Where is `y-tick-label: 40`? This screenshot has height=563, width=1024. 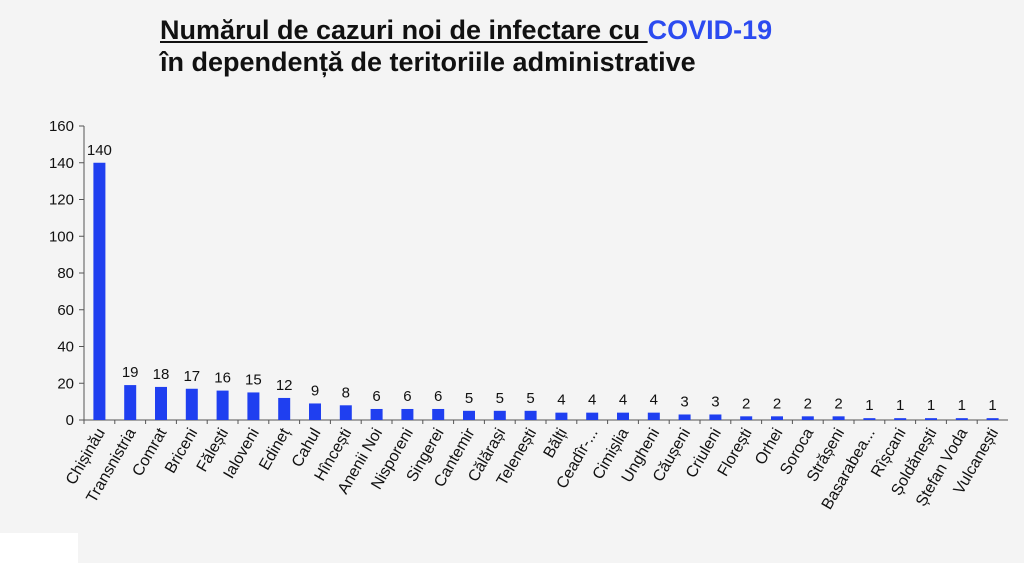 y-tick-label: 40 is located at coordinates (65, 347).